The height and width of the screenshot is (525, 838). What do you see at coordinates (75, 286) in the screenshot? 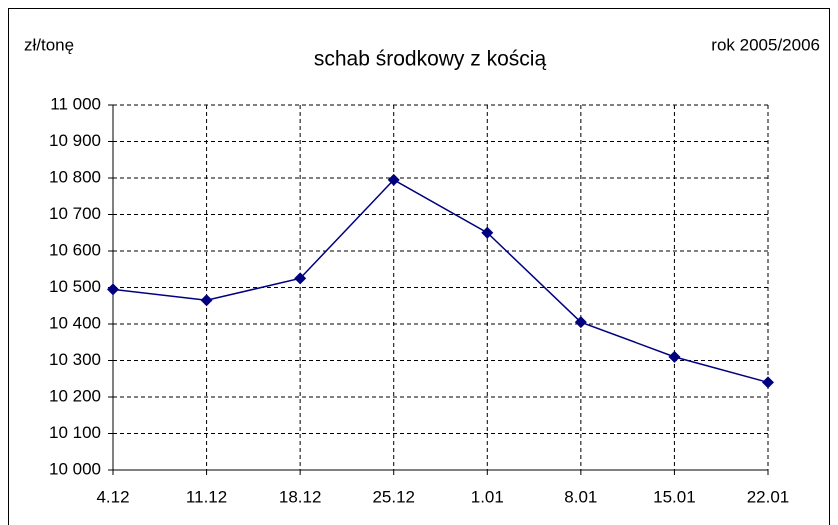
I see `y-tick-label: 10 500` at bounding box center [75, 286].